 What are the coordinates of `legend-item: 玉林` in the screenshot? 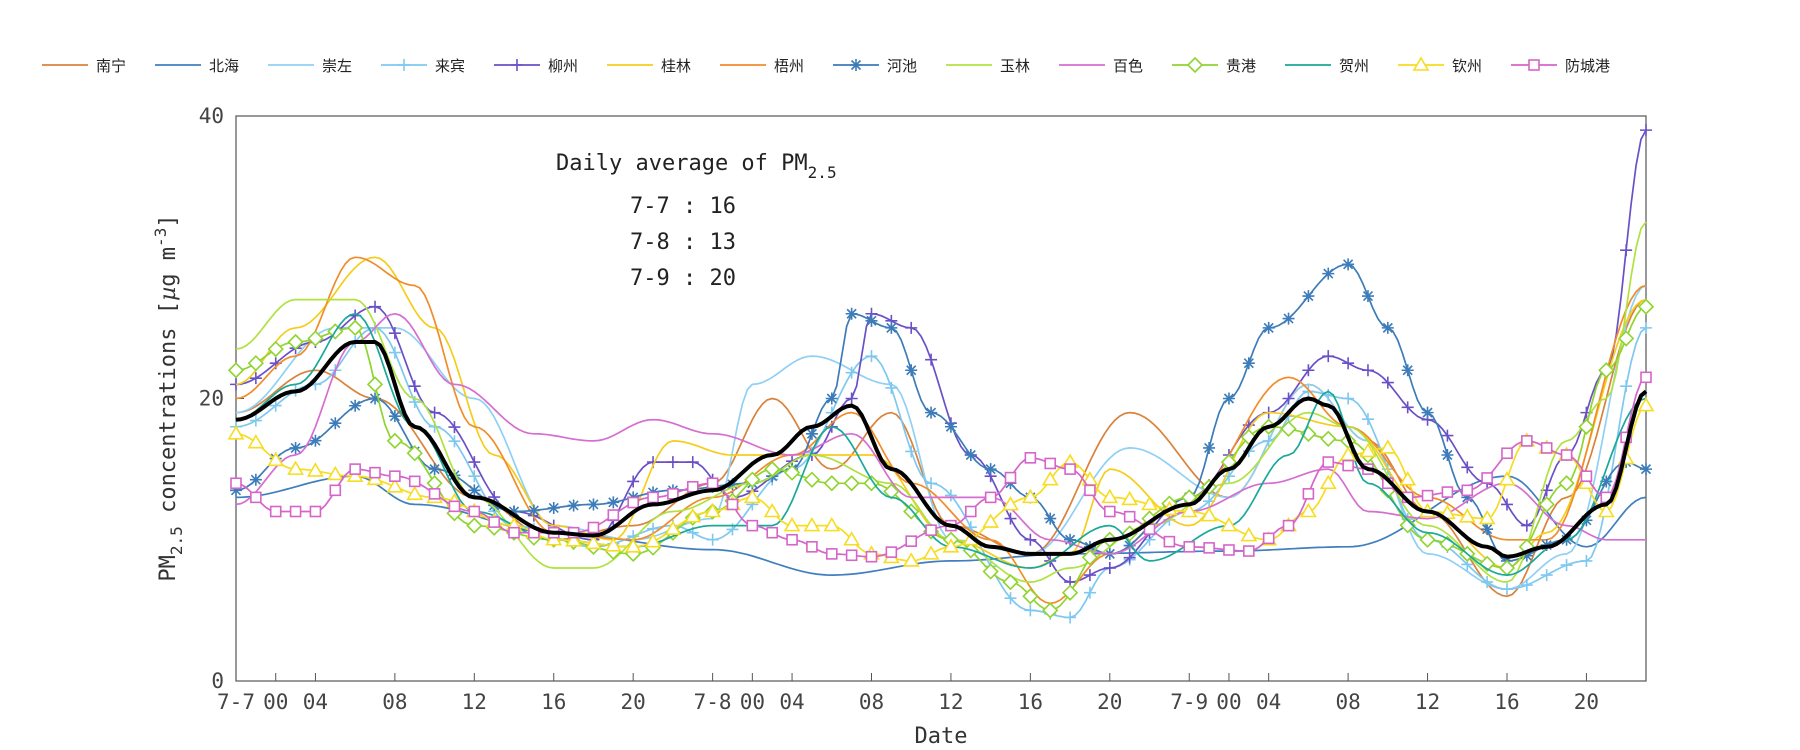 It's located at (988, 66).